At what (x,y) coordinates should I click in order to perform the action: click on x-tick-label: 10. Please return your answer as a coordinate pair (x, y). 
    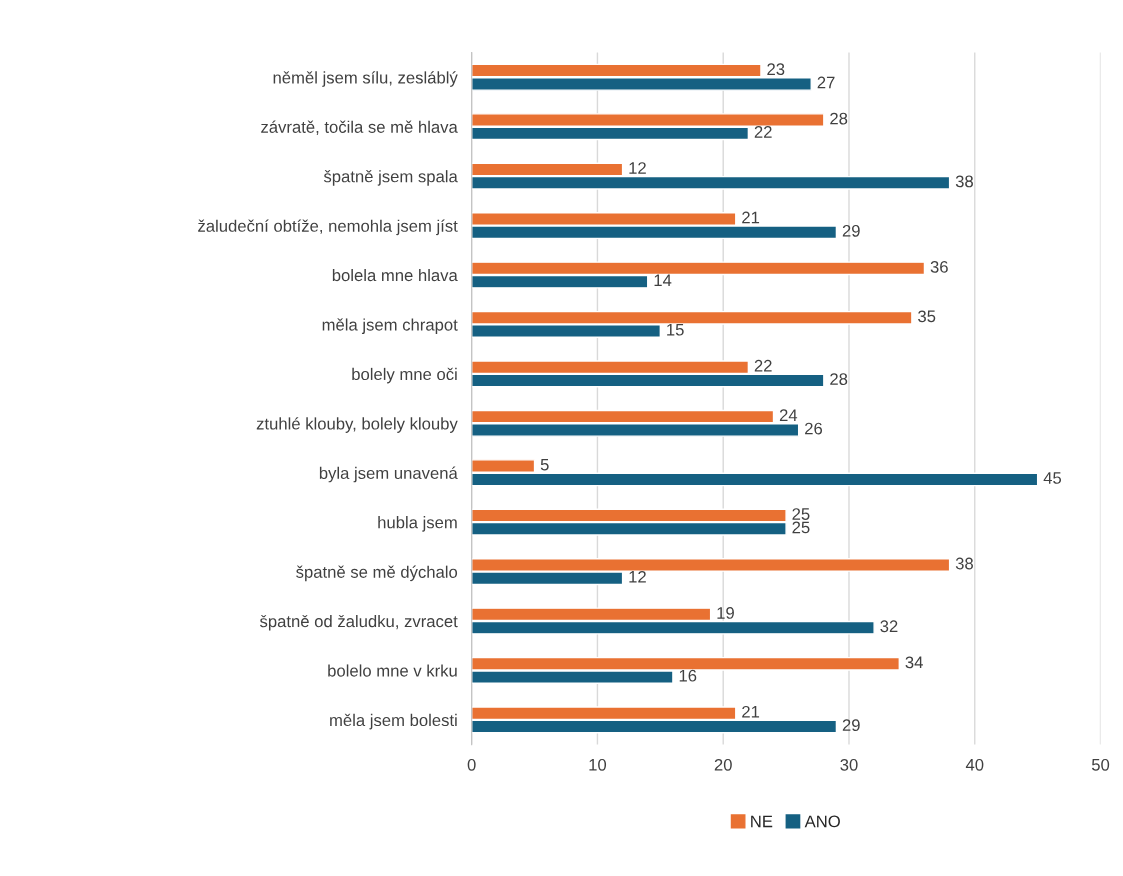
    Looking at the image, I should click on (598, 764).